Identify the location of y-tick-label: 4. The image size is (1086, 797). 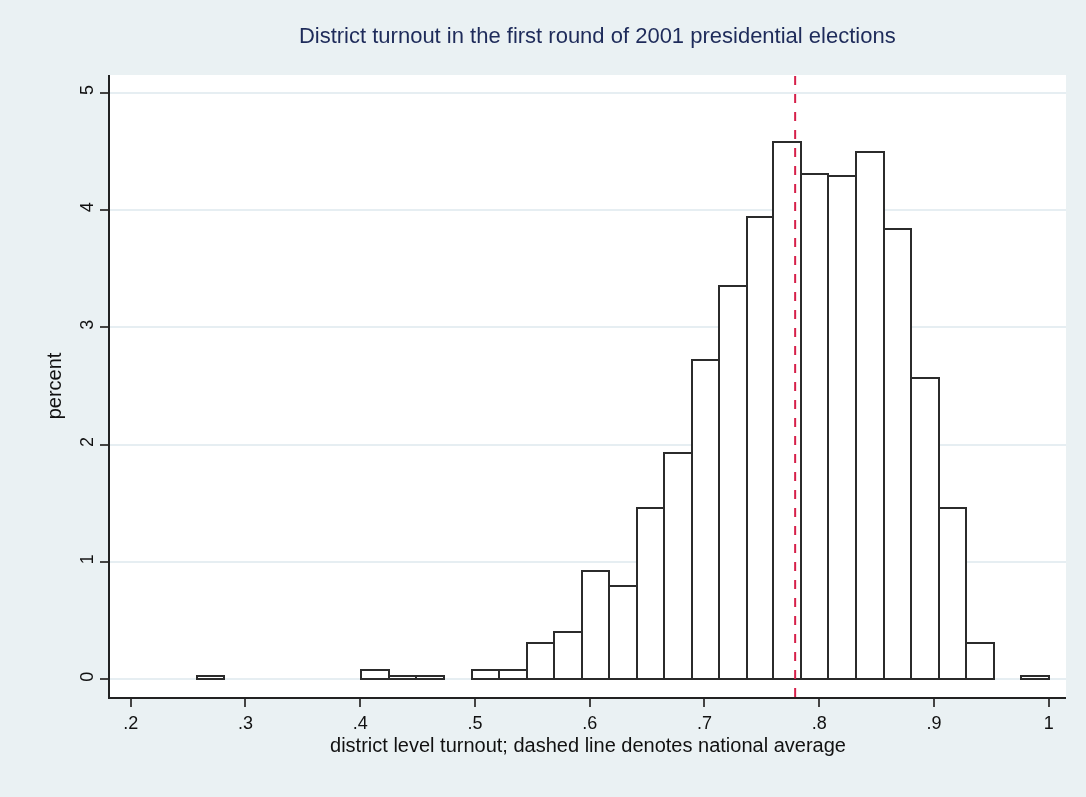
(86, 207).